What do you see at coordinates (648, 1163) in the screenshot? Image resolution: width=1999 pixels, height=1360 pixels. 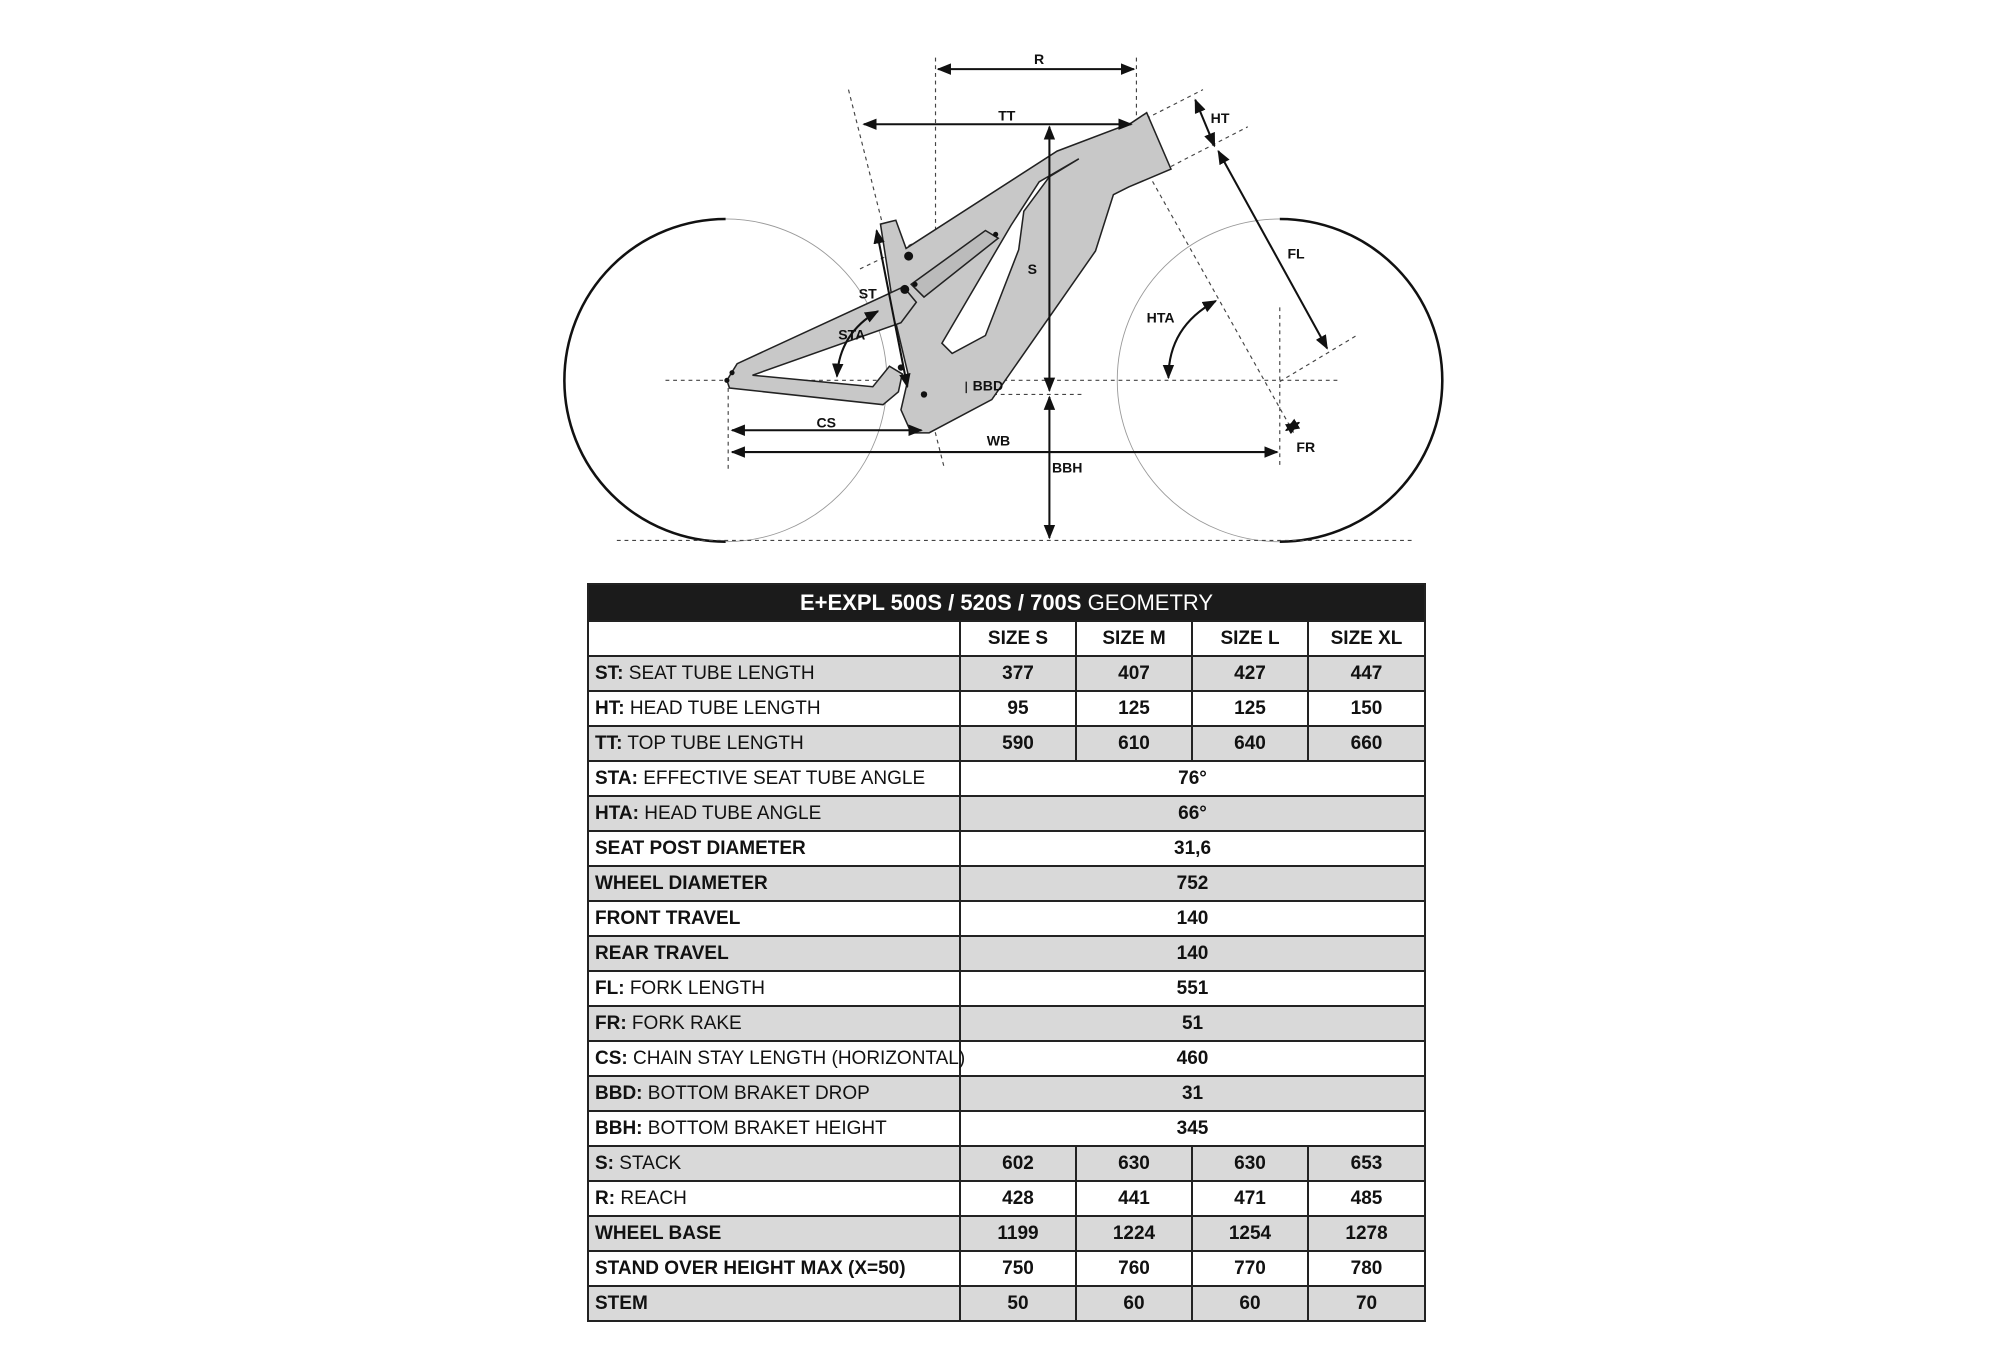 I see `row-label-text: STACK` at bounding box center [648, 1163].